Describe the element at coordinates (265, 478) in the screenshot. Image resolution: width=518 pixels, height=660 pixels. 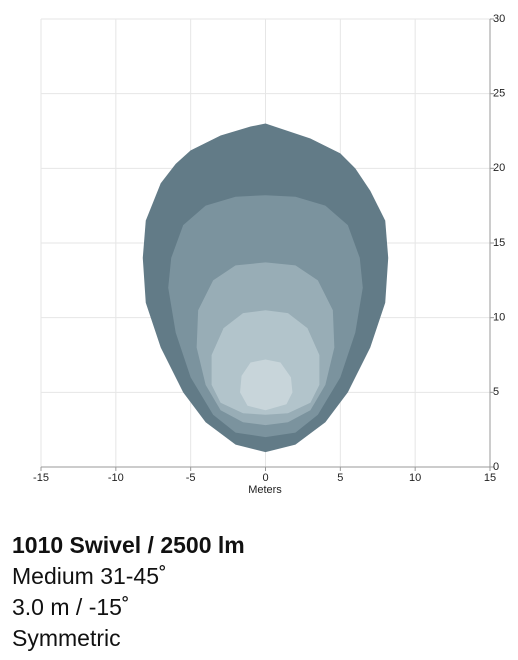
I see `x-tick-label: 0` at that location.